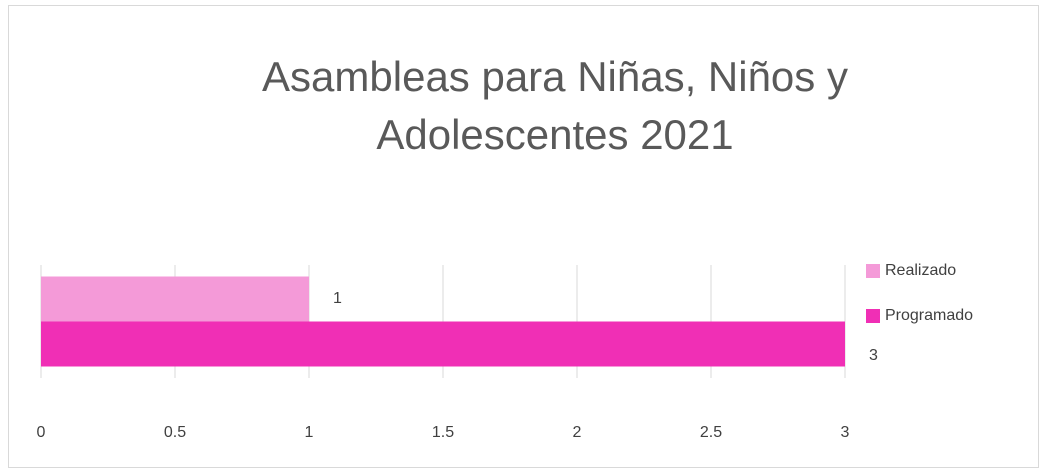 The width and height of the screenshot is (1046, 474). I want to click on x-tick-label: 1, so click(309, 432).